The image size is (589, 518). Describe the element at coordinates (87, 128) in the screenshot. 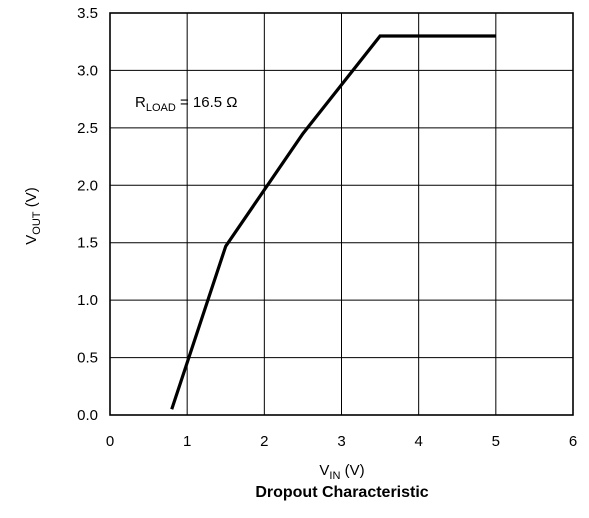

I see `y-tick-label: 2.5` at that location.